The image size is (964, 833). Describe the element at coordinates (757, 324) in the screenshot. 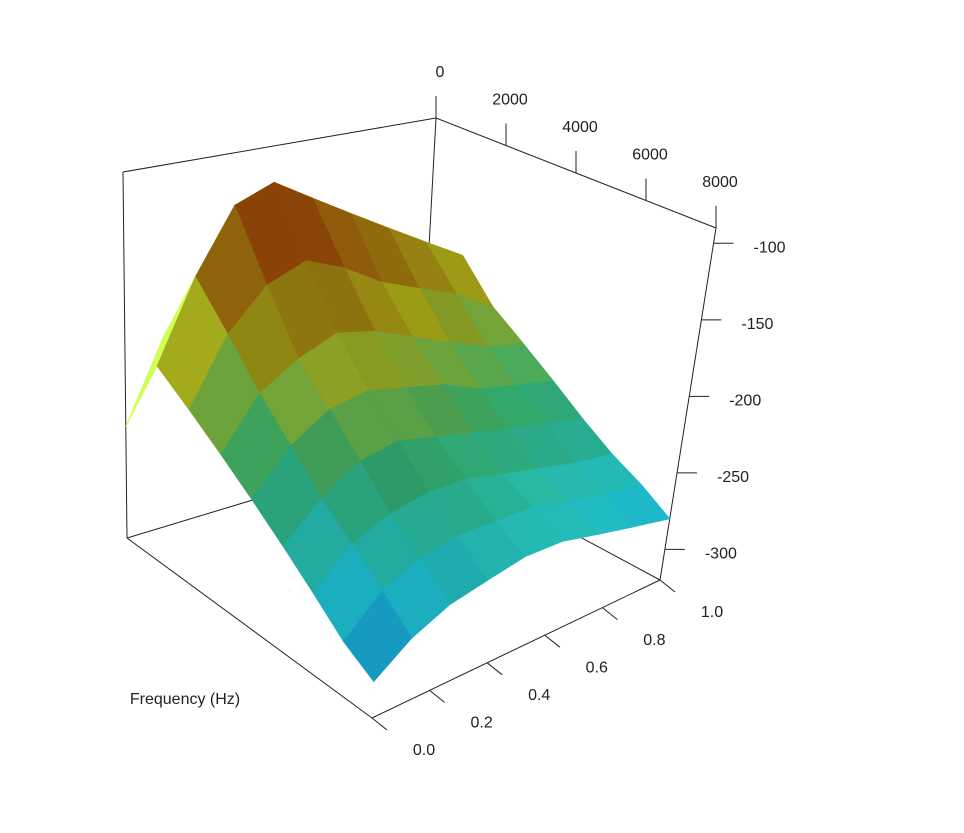

I see `z-tick-label: -150` at that location.